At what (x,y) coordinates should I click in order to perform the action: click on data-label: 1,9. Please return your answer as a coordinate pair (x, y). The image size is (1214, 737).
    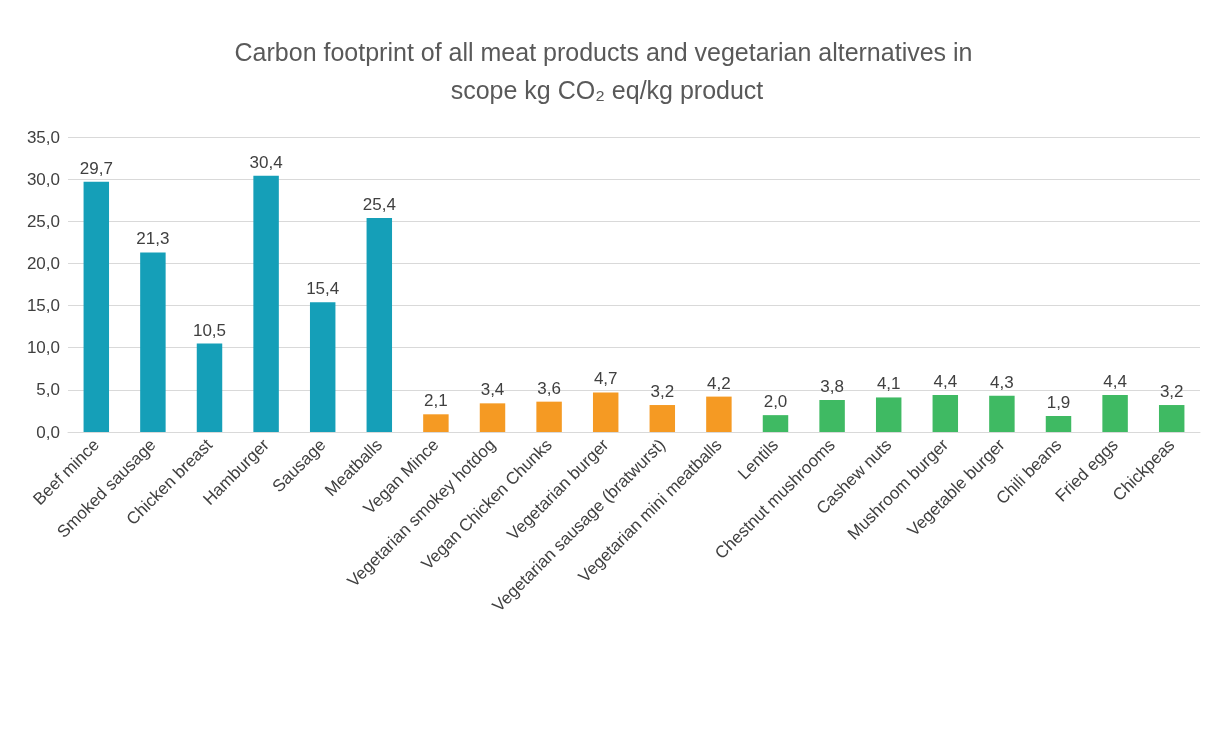
    Looking at the image, I should click on (1058, 402).